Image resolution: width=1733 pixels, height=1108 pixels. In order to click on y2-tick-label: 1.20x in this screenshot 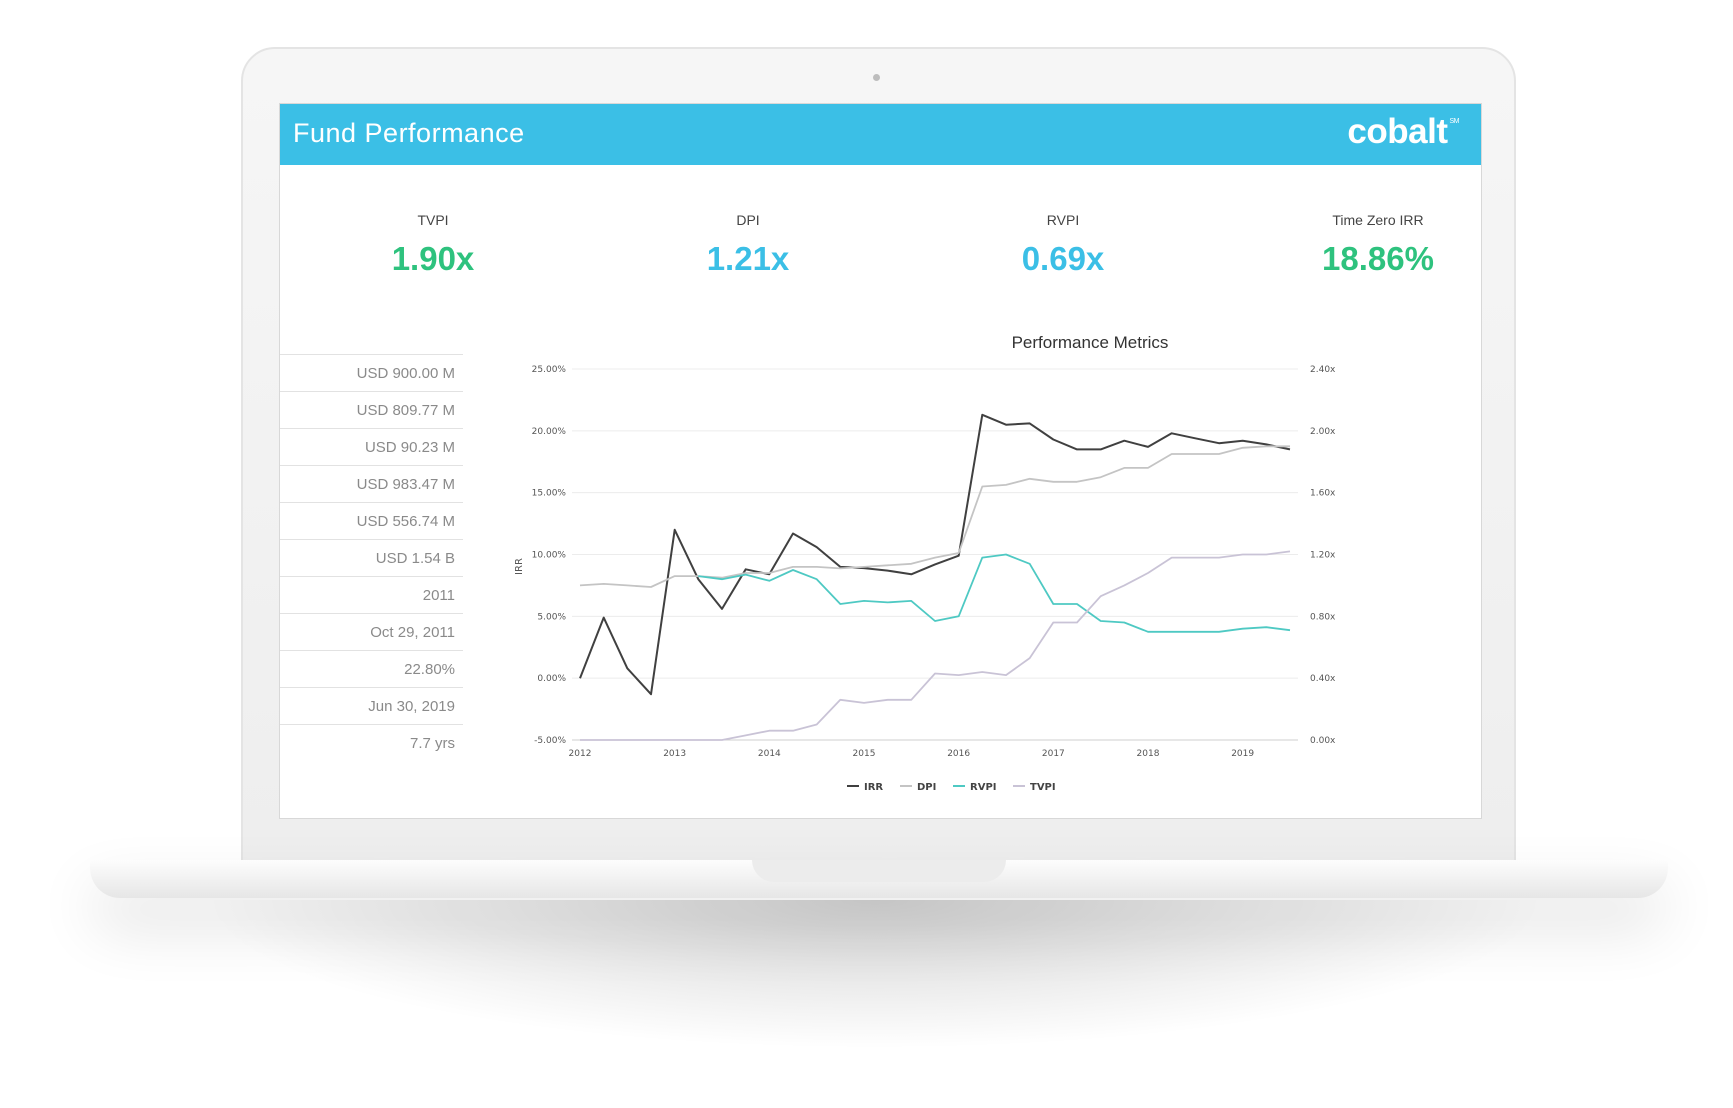, I will do `click(1323, 556)`.